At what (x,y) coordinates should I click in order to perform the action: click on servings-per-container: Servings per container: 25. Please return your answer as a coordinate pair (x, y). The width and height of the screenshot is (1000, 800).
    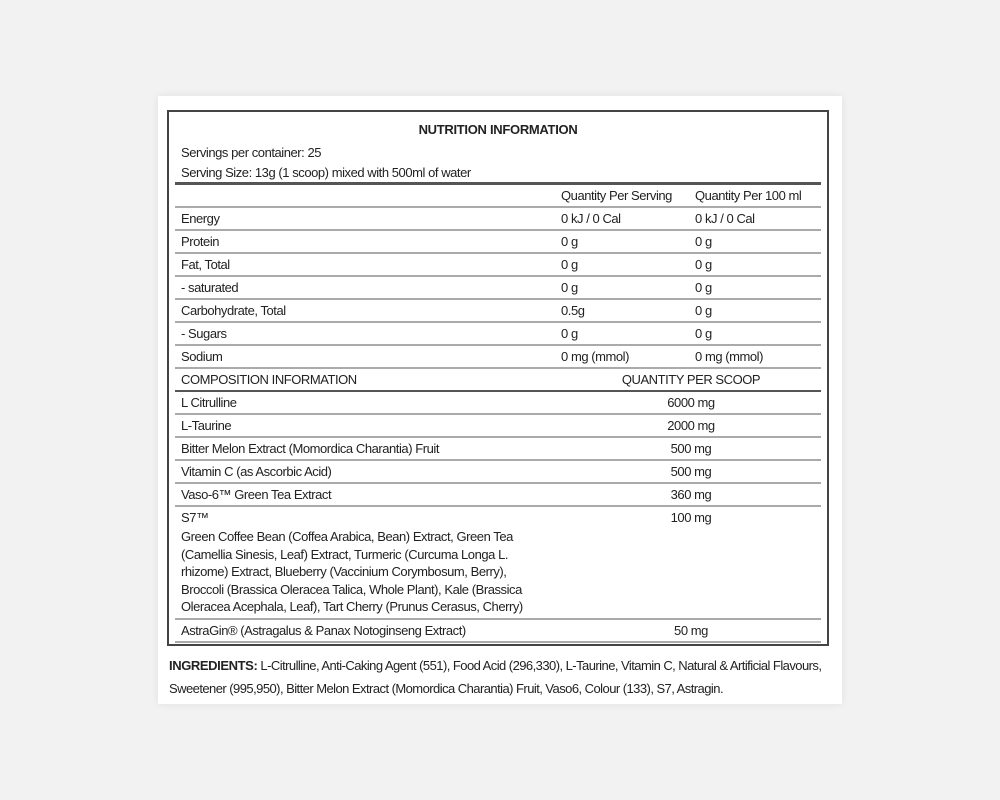
    Looking at the image, I should click on (251, 152).